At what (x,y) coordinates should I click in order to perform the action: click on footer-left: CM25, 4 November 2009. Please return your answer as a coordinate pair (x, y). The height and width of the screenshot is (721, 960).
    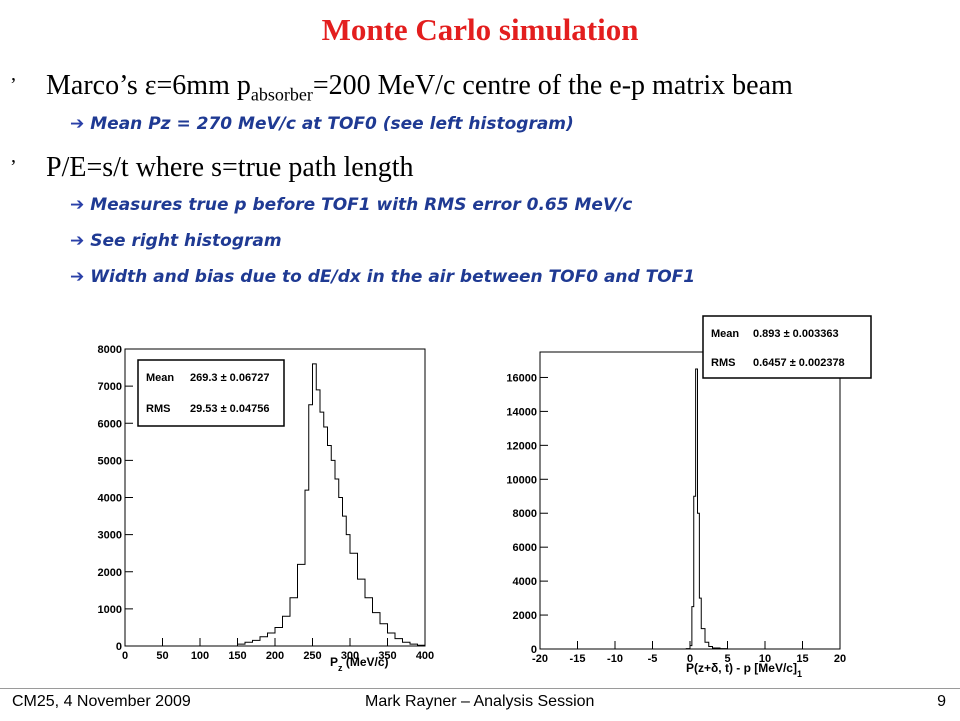
    Looking at the image, I should click on (101, 701).